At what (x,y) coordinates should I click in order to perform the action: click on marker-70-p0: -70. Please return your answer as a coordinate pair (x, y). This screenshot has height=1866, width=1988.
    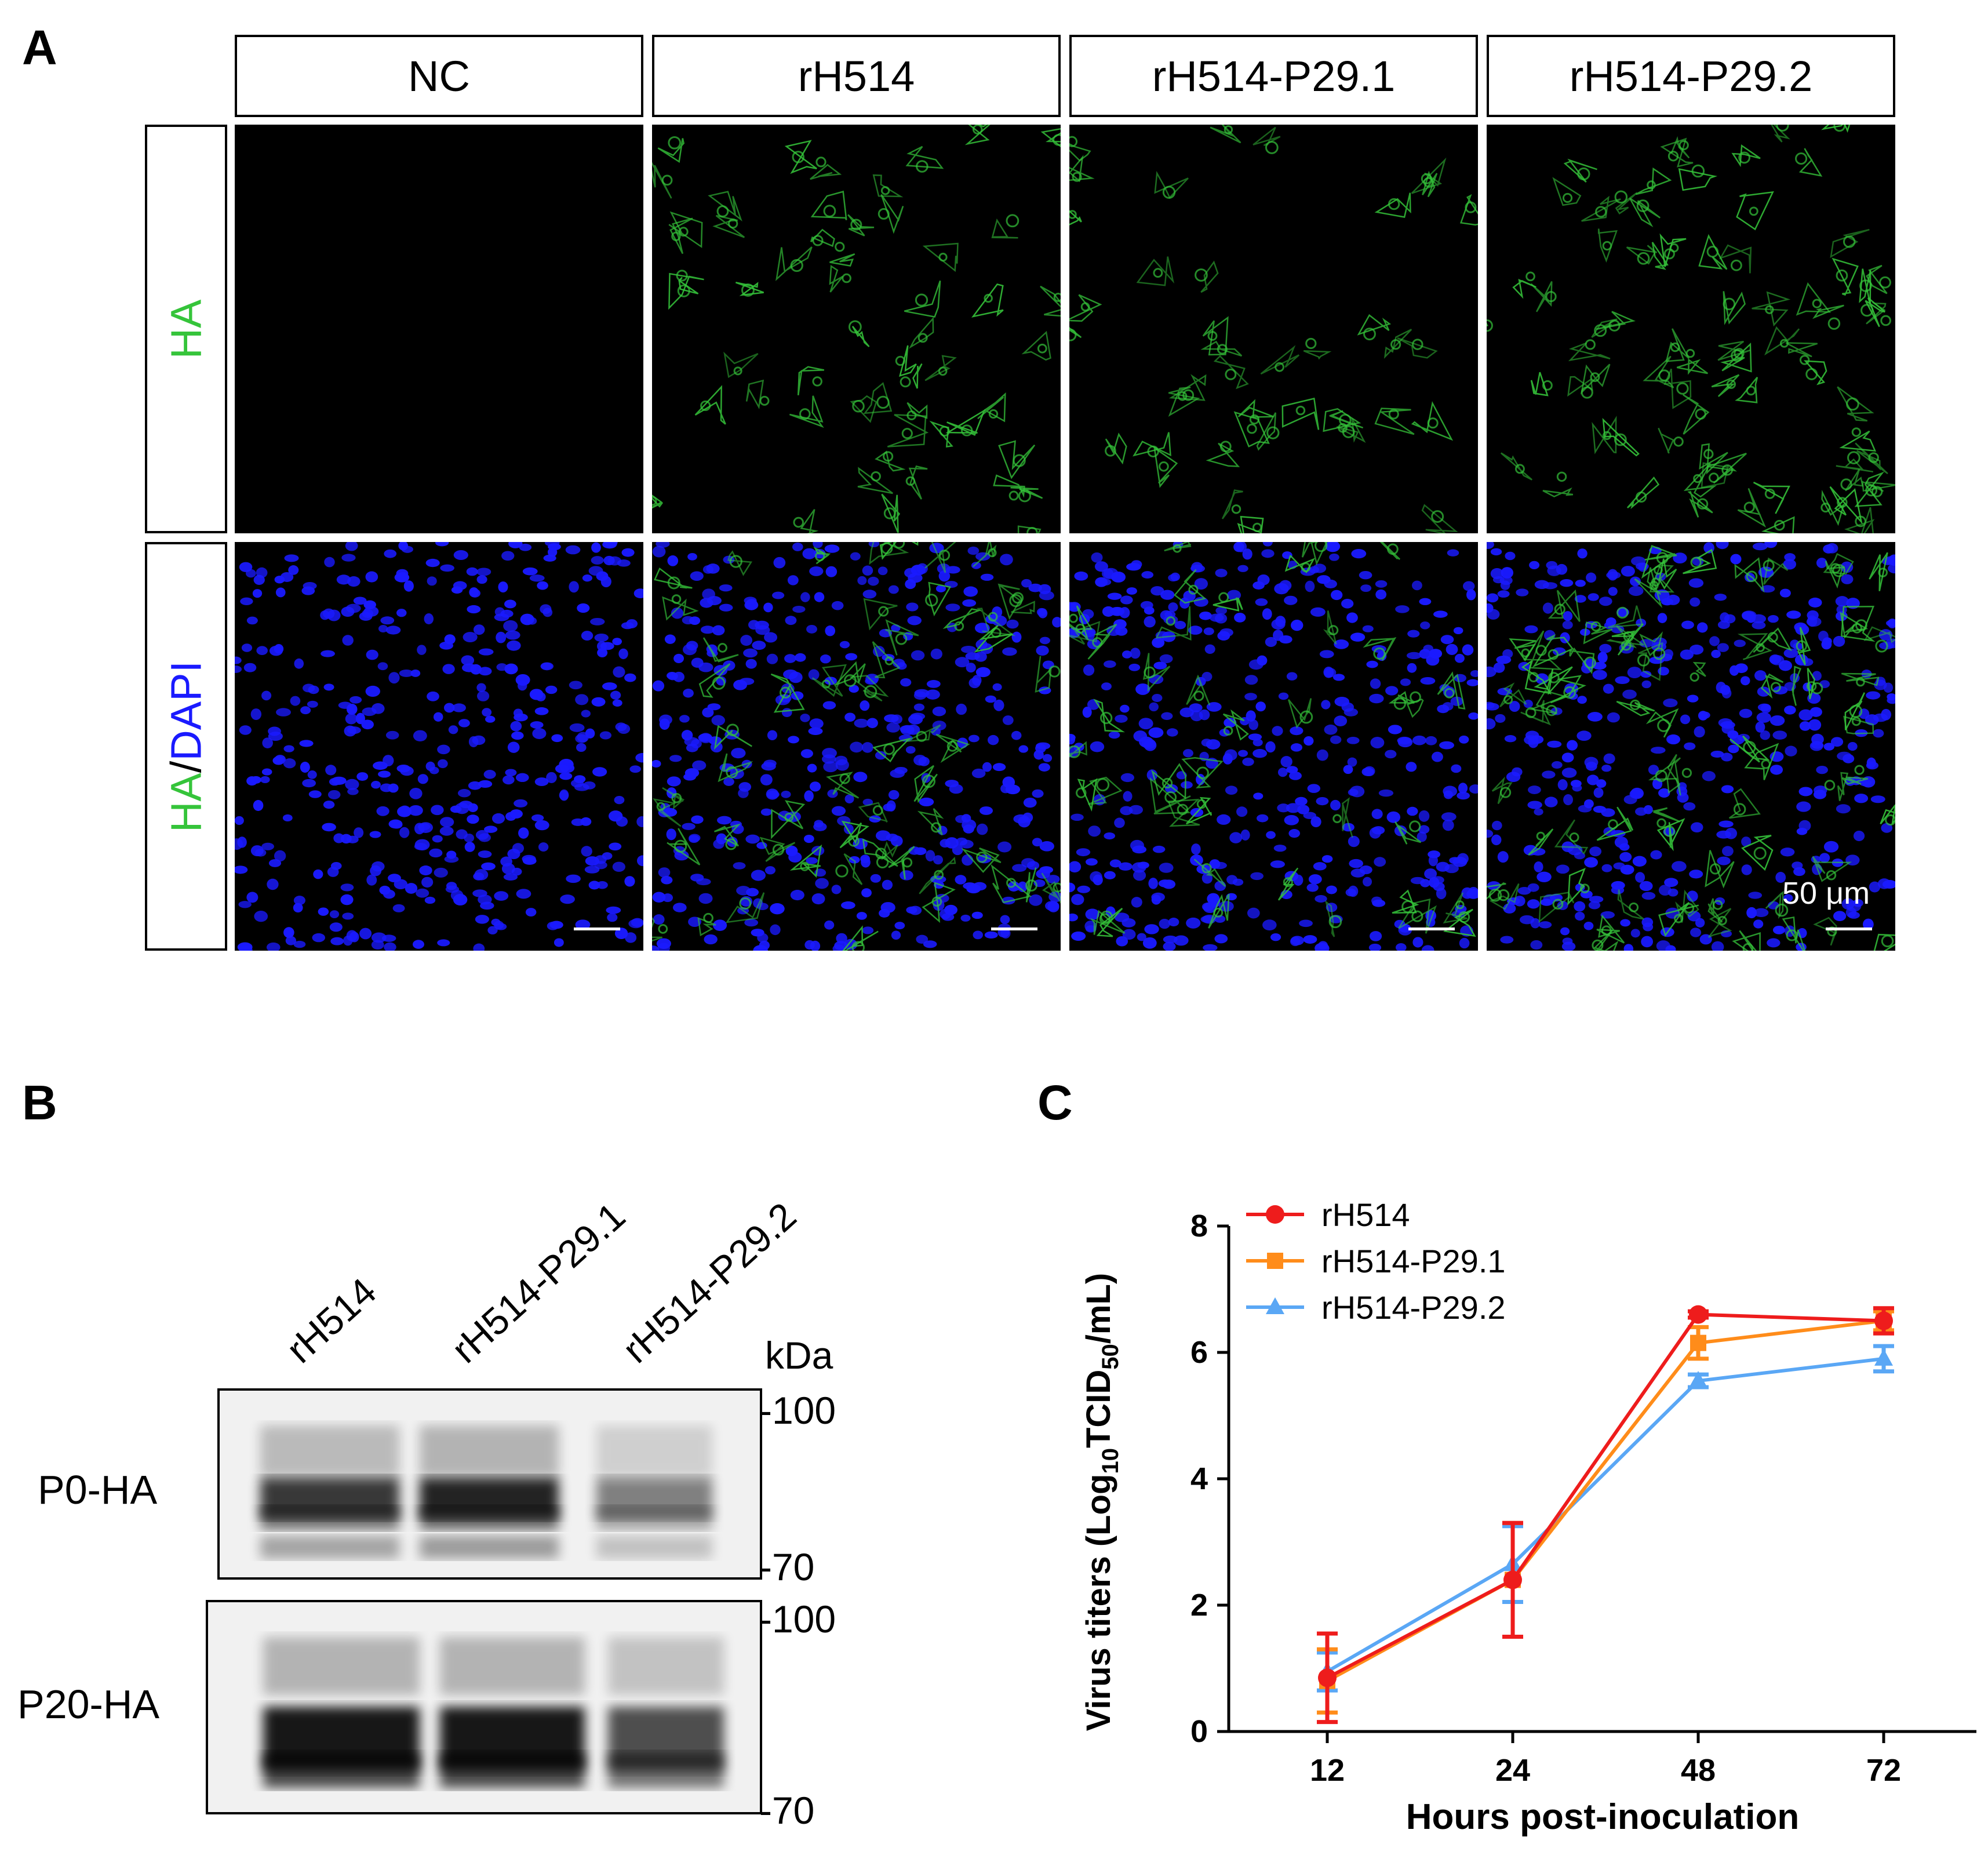
    Looking at the image, I should click on (787, 1566).